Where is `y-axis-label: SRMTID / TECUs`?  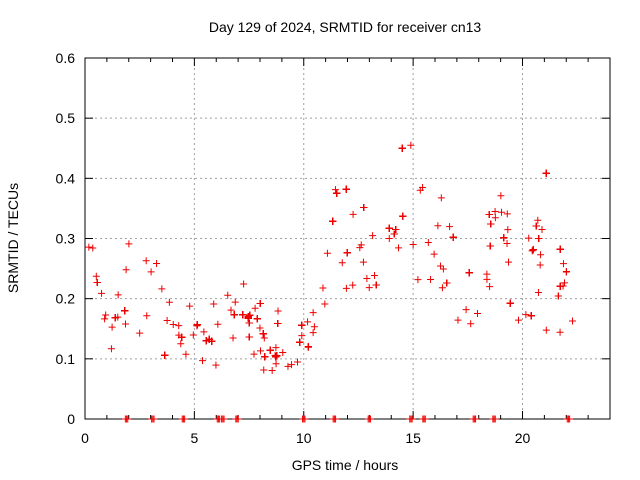 y-axis-label: SRMTID / TECUs is located at coordinates (13, 238).